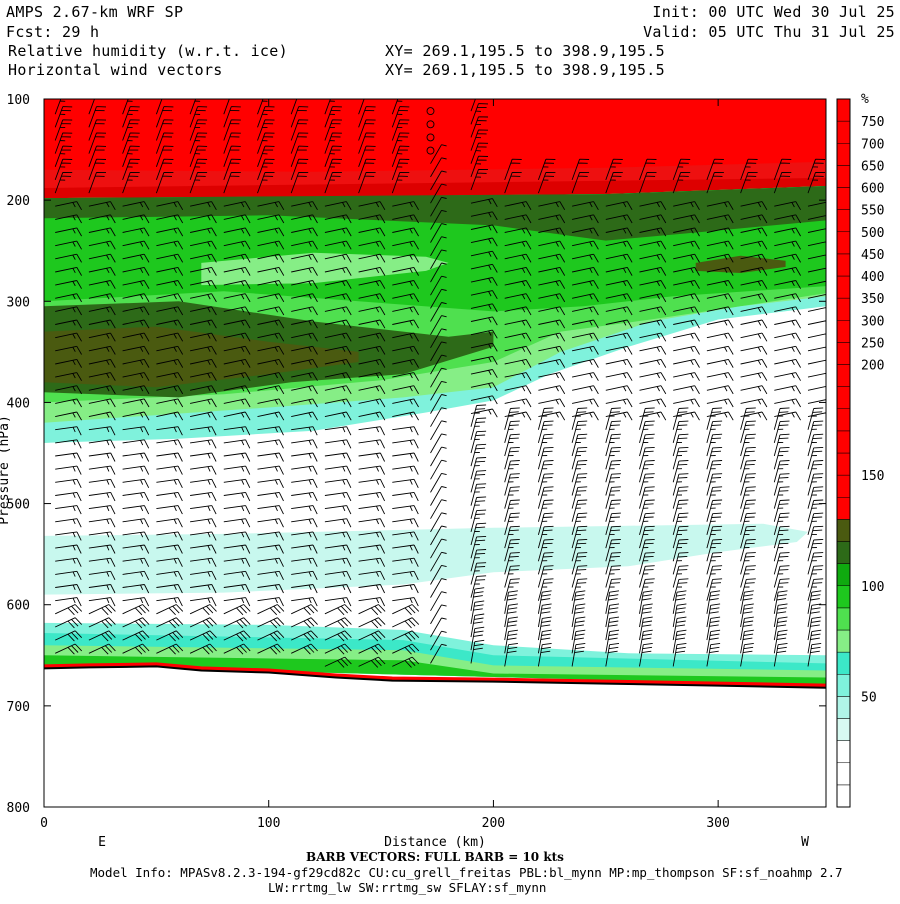  I want to click on terrain-profile, so click(435, 734).